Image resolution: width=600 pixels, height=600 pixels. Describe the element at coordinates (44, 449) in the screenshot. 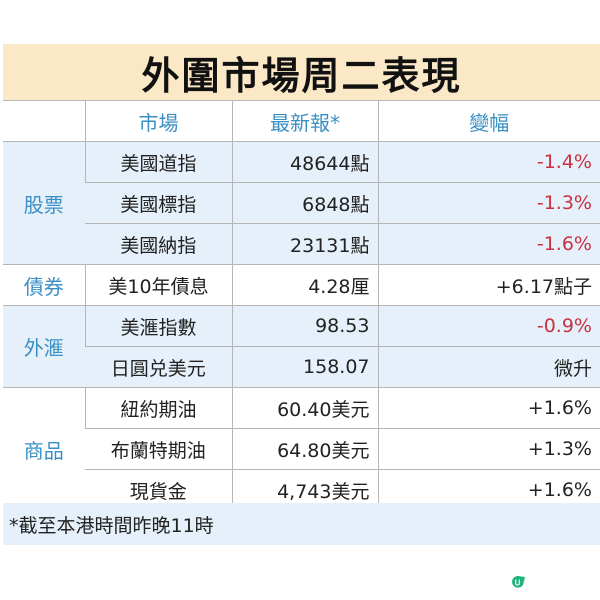

I see `category-commodities: 商品` at that location.